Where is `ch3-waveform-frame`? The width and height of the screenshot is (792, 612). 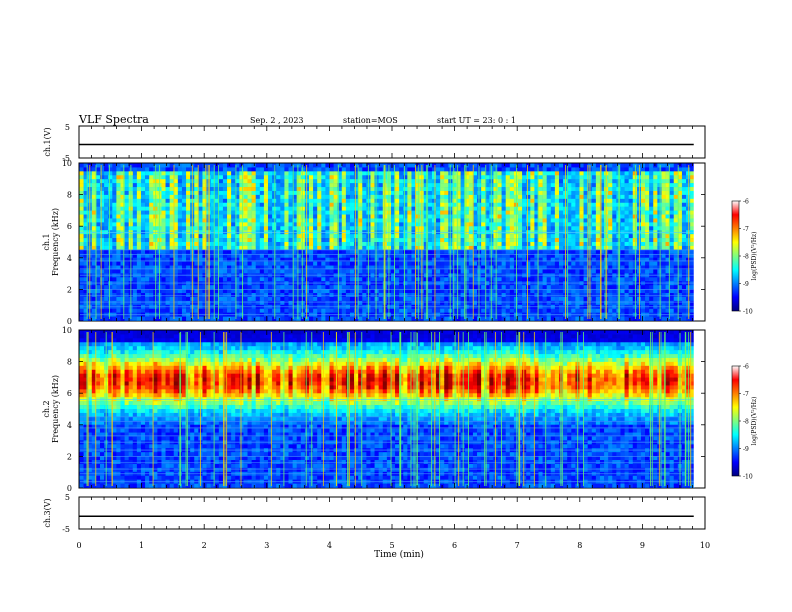 ch3-waveform-frame is located at coordinates (392, 513).